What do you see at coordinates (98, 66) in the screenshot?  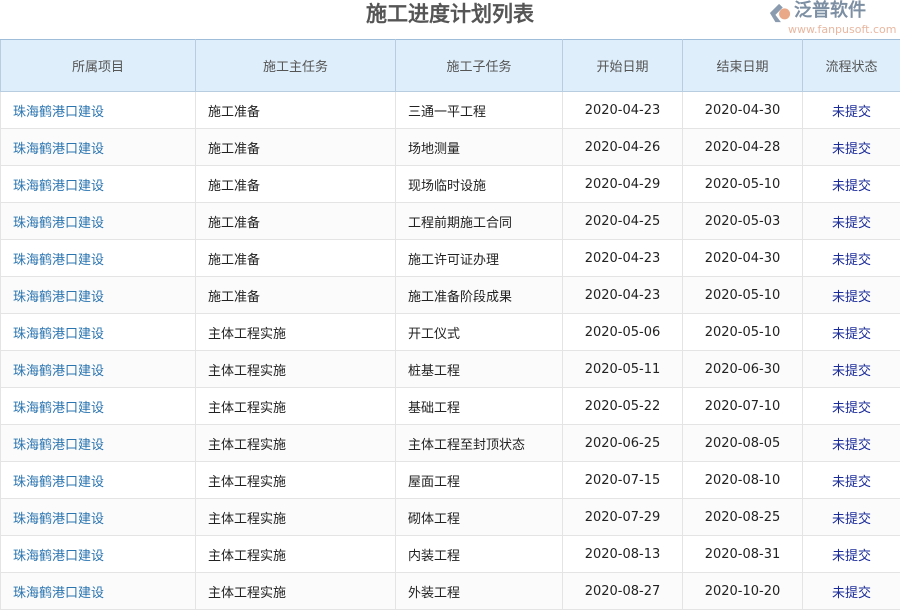 I see `column-header-project: 所属项目` at bounding box center [98, 66].